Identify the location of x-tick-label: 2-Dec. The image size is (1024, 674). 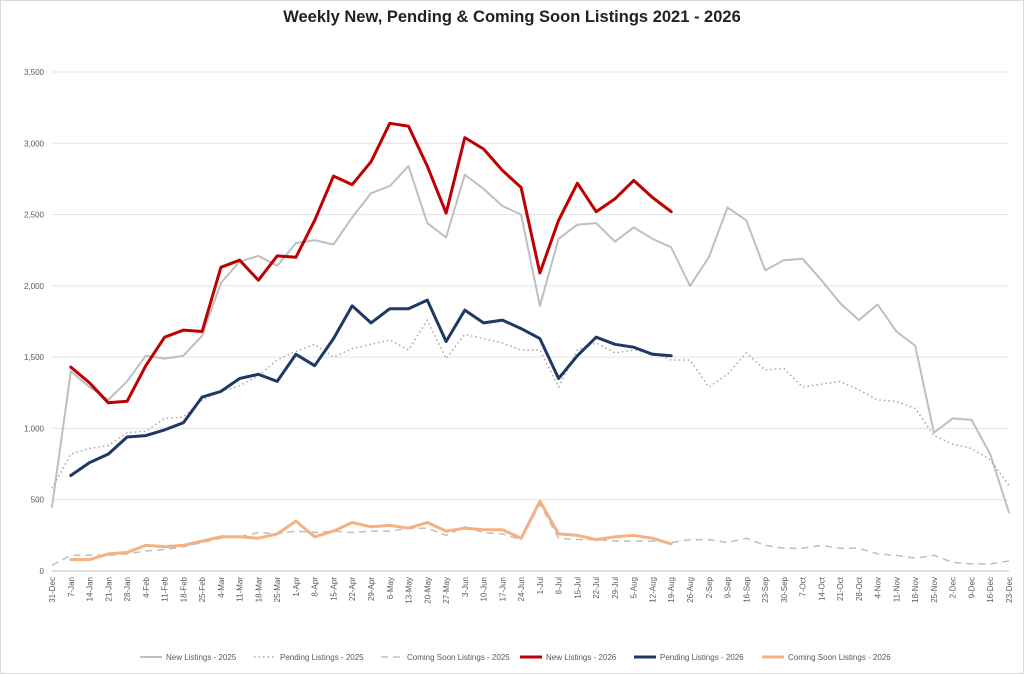
(953, 587).